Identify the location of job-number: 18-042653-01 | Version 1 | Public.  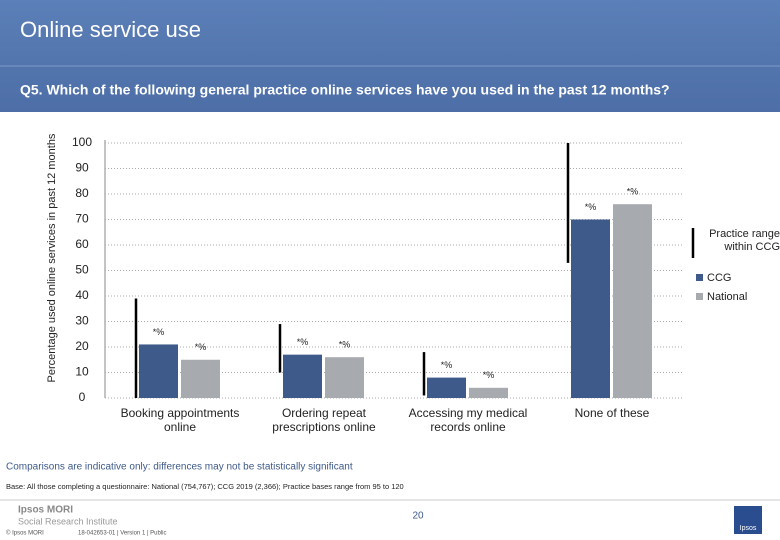
(122, 534).